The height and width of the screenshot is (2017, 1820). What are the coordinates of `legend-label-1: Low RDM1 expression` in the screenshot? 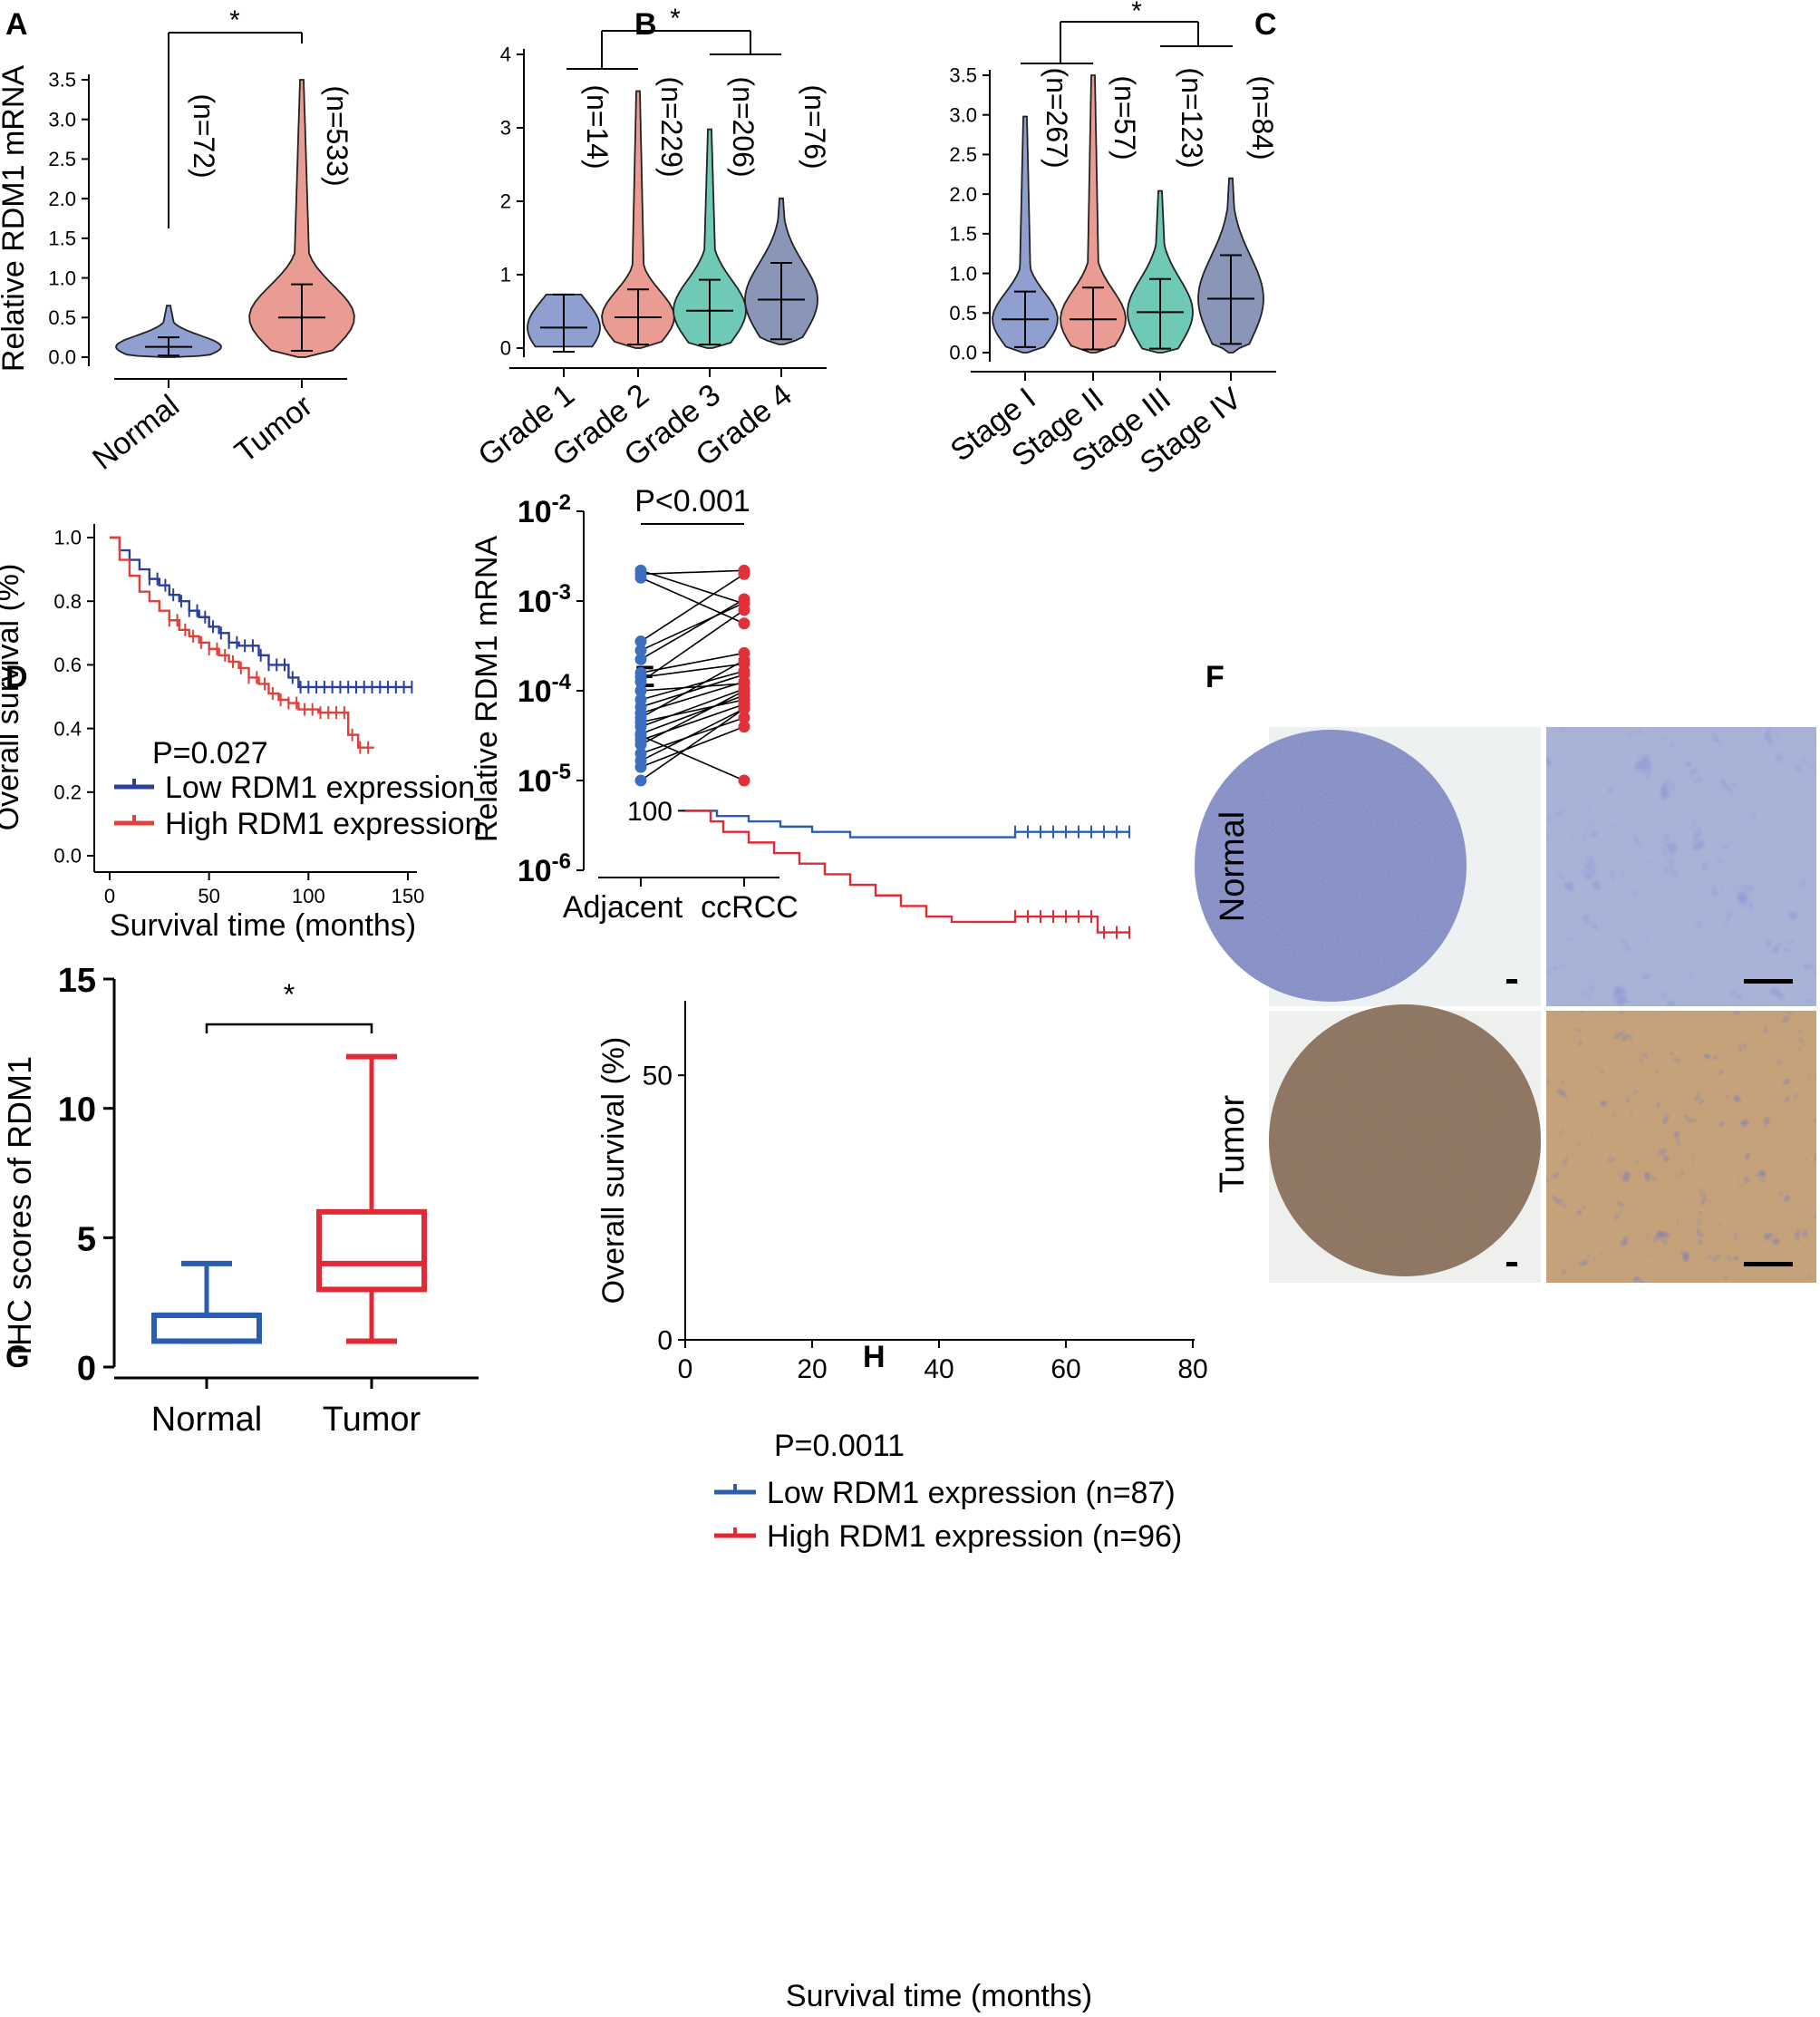 It's located at (320, 788).